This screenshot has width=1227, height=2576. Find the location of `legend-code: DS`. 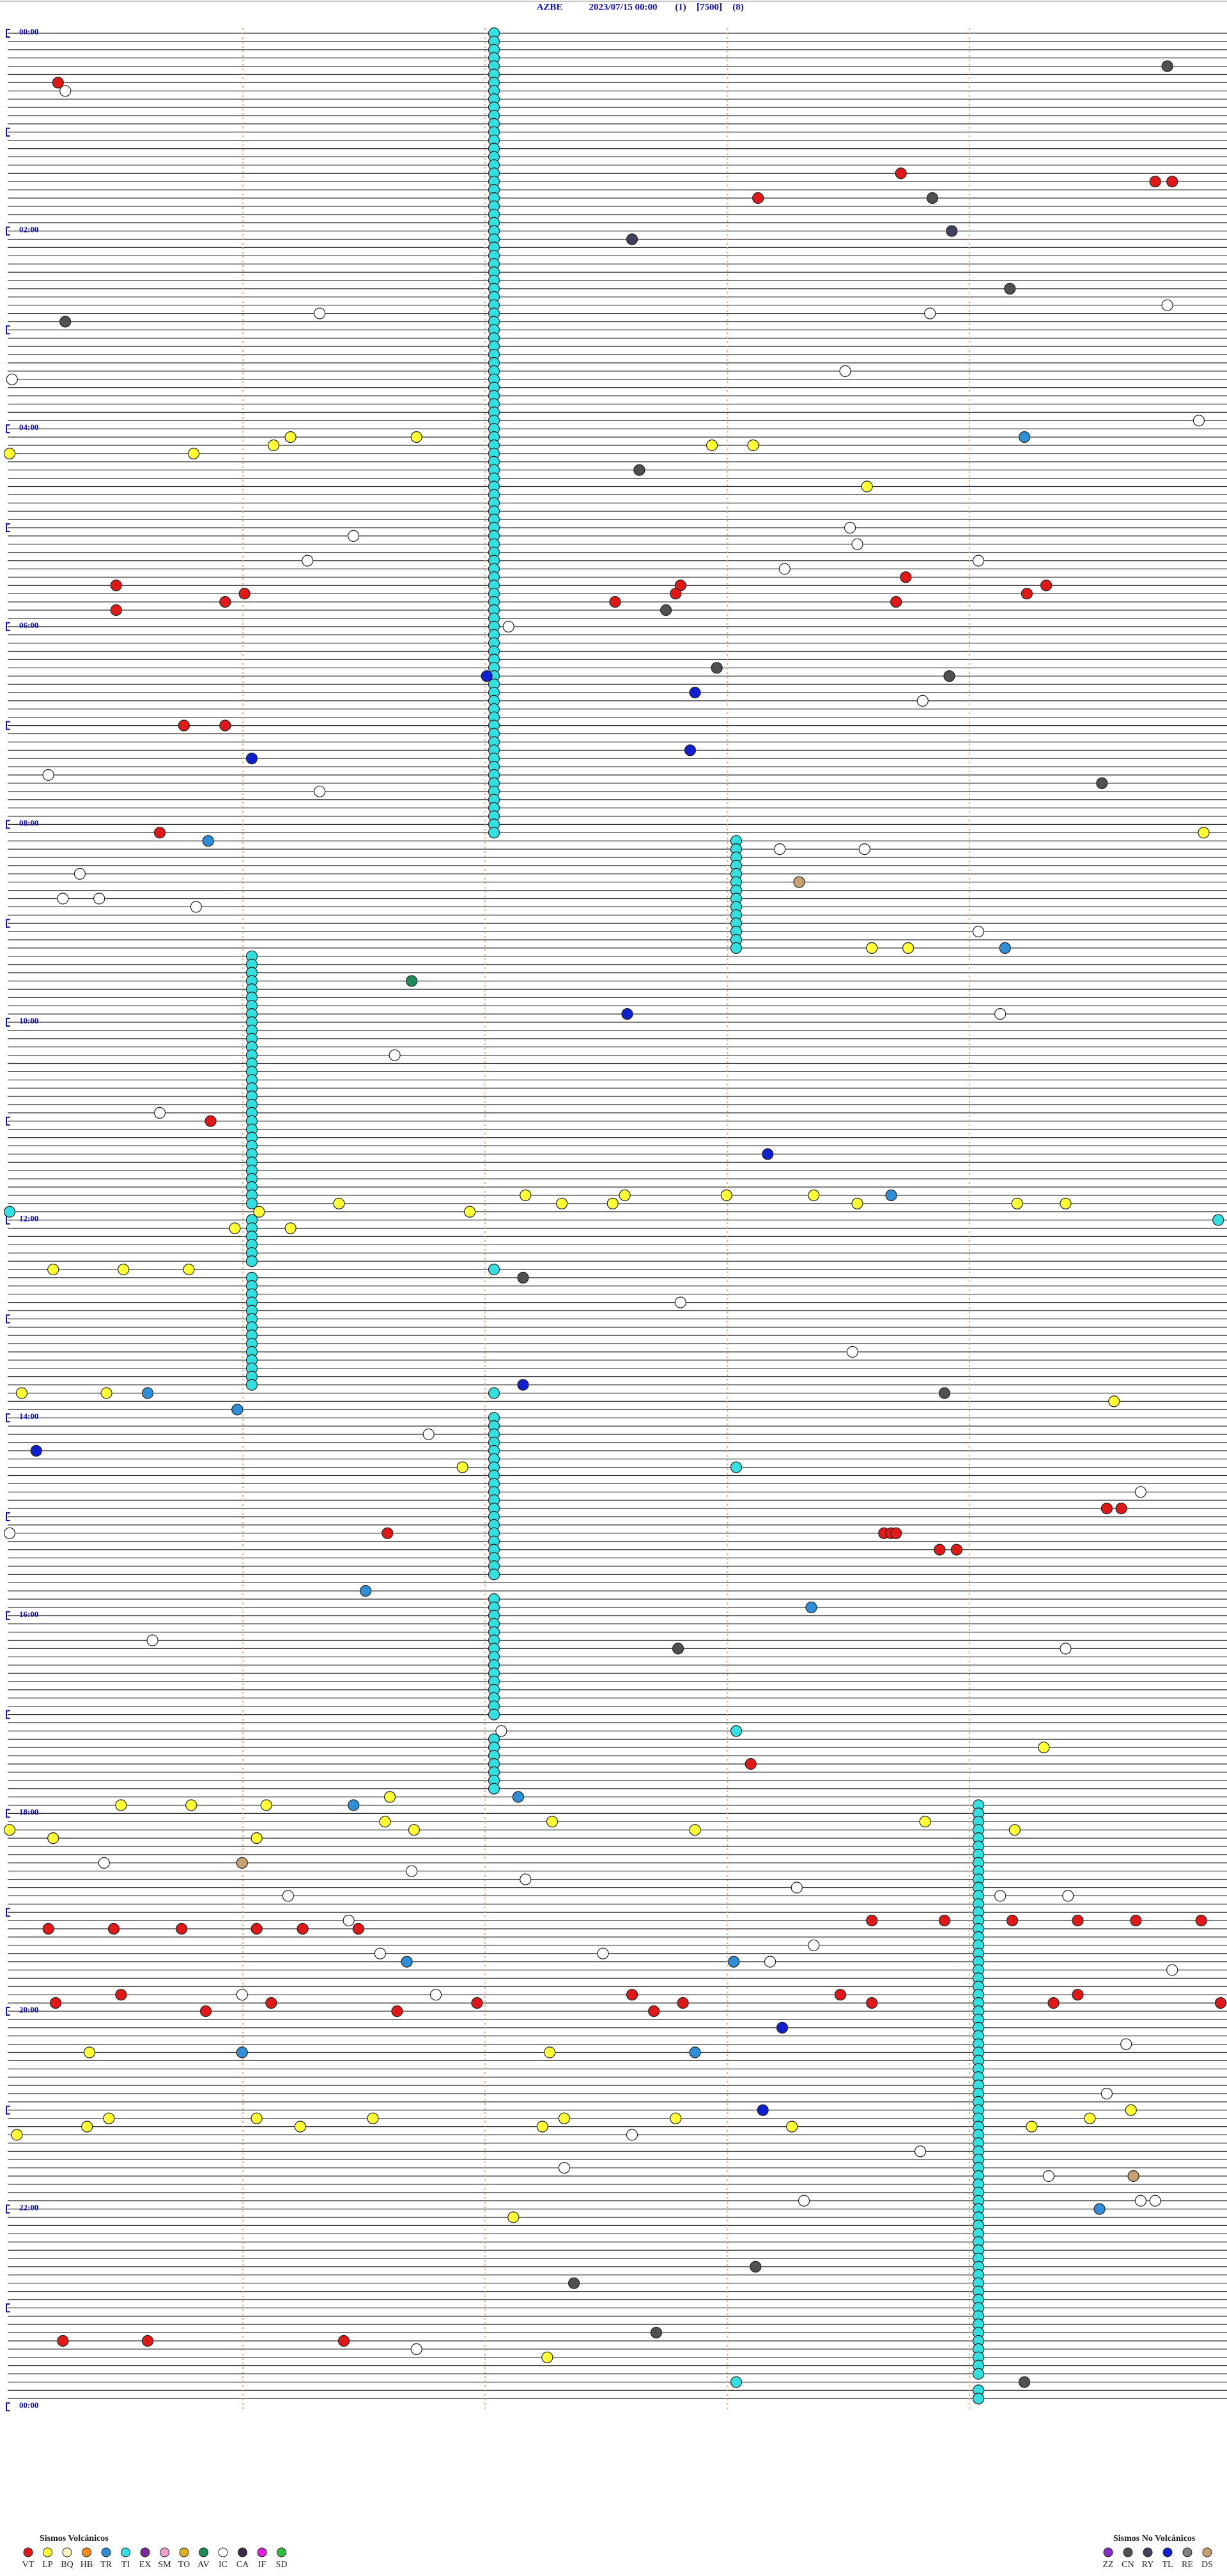

legend-code: DS is located at coordinates (1207, 2565).